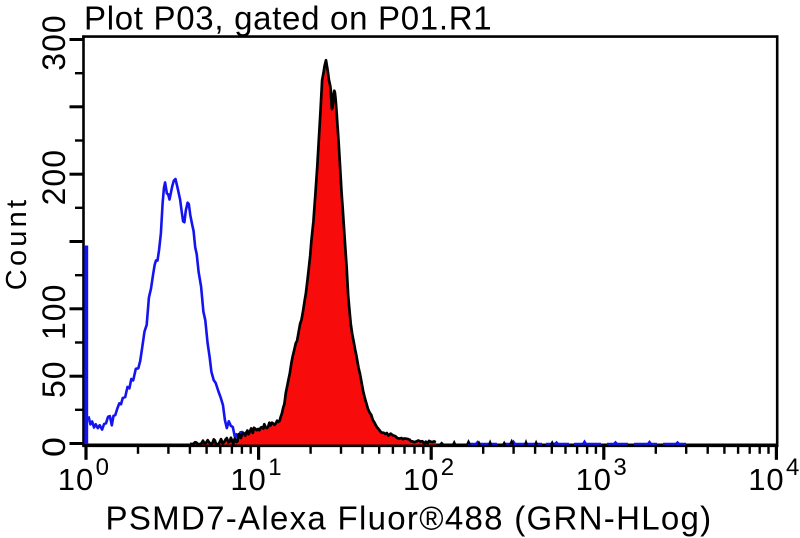 Image resolution: width=800 pixels, height=538 pixels. What do you see at coordinates (17, 243) in the screenshot?
I see `svg-text: Count` at bounding box center [17, 243].